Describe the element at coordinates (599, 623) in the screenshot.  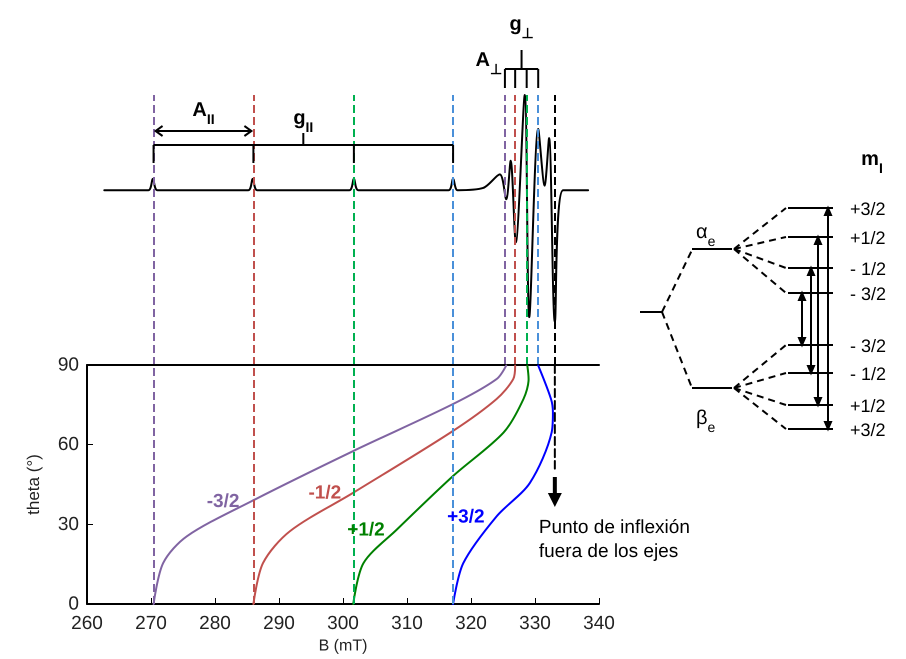
I see `x-tick-label: 340` at that location.